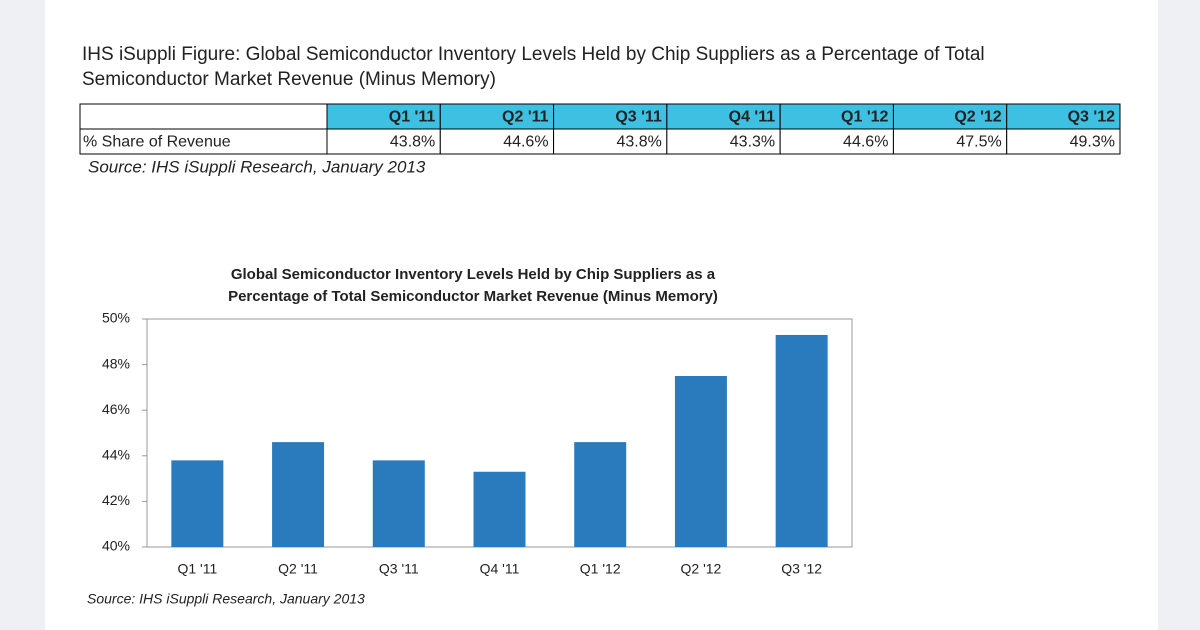  Describe the element at coordinates (500, 569) in the screenshot. I see `x-tick-label: Q4 '11` at that location.